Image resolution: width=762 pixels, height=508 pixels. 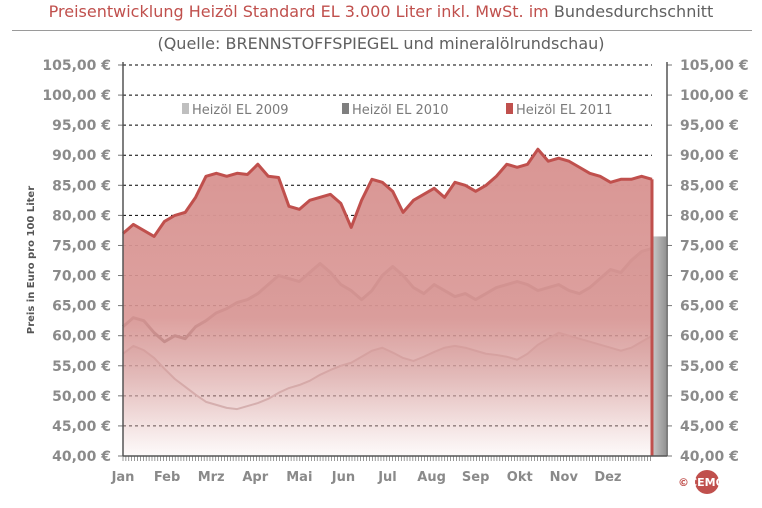 What do you see at coordinates (81, 126) in the screenshot?
I see `y-tick-label-left: 95,00 €` at bounding box center [81, 126].